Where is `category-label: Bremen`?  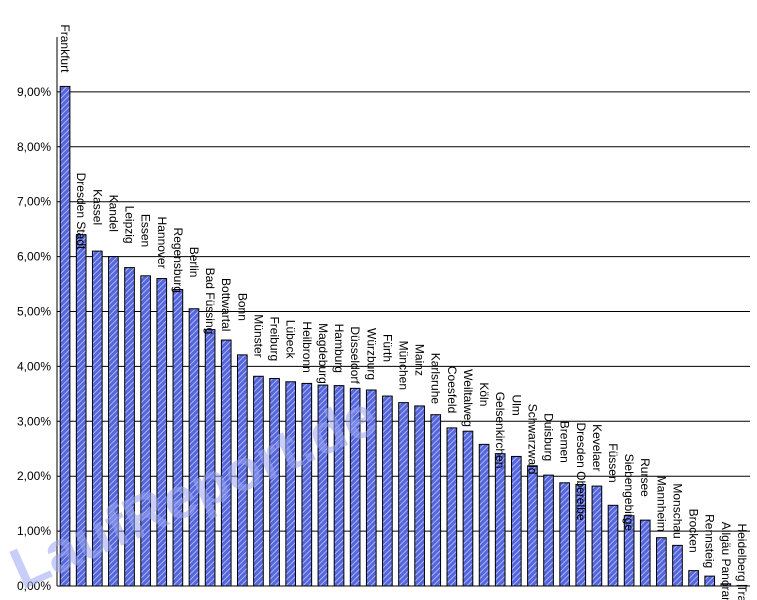
category-label: Bremen is located at coordinates (565, 442).